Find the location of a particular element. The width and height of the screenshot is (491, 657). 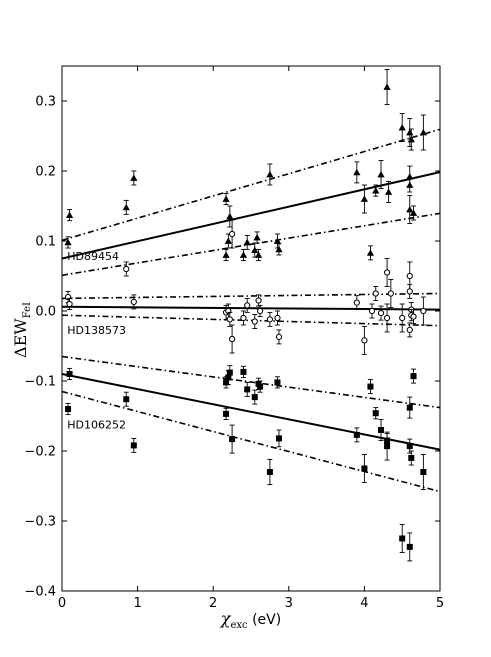

y-tick-label: 0.3 is located at coordinates (45, 102).